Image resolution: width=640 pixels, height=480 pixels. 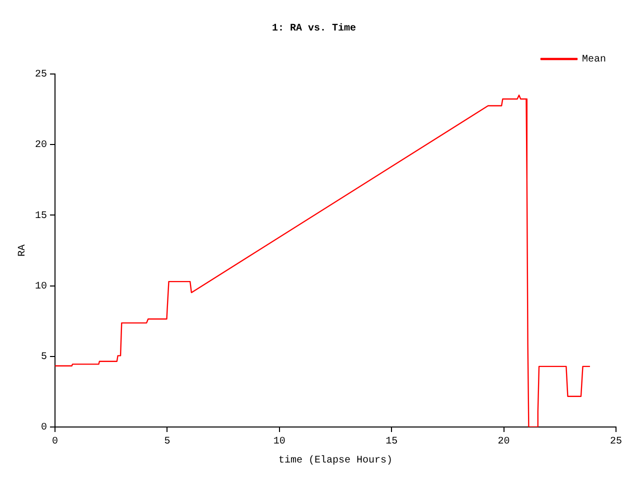 I want to click on x-axis-title: time (Elapse Hours), so click(x=335, y=460).